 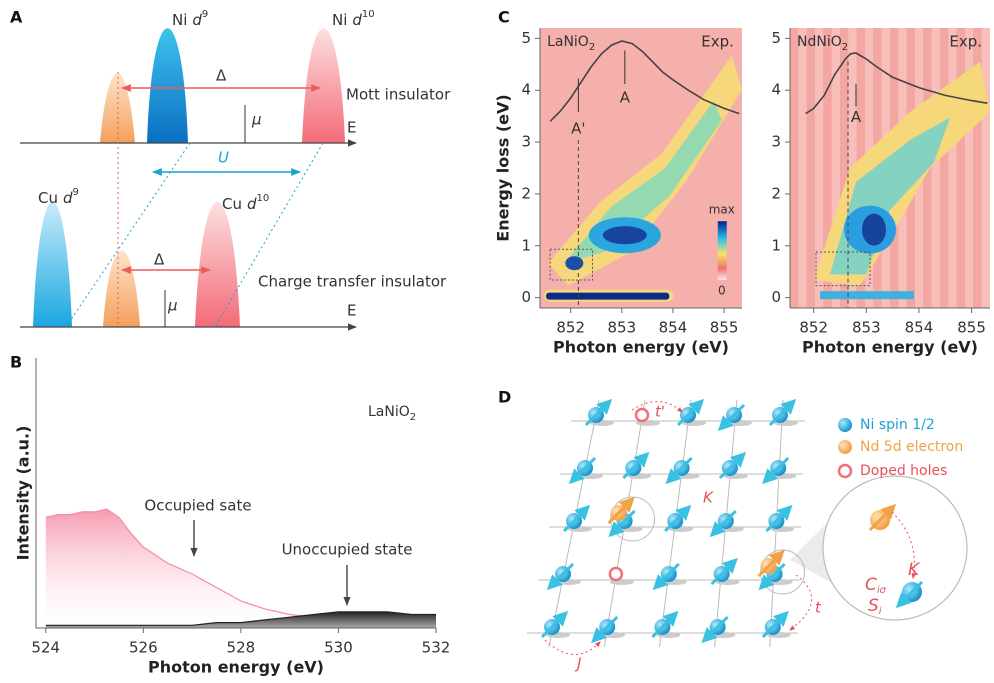 I want to click on colorbar-label: max, so click(x=722, y=210).